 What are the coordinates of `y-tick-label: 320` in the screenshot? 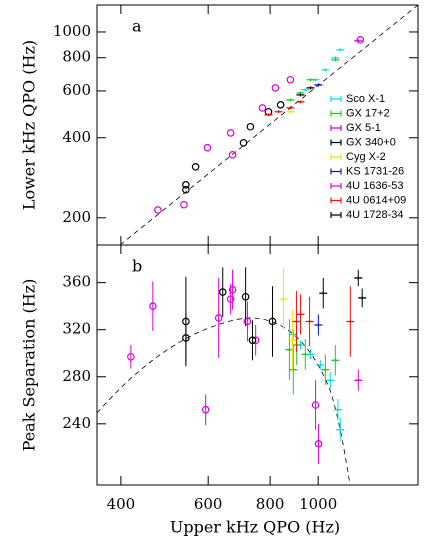 It's located at (76, 329).